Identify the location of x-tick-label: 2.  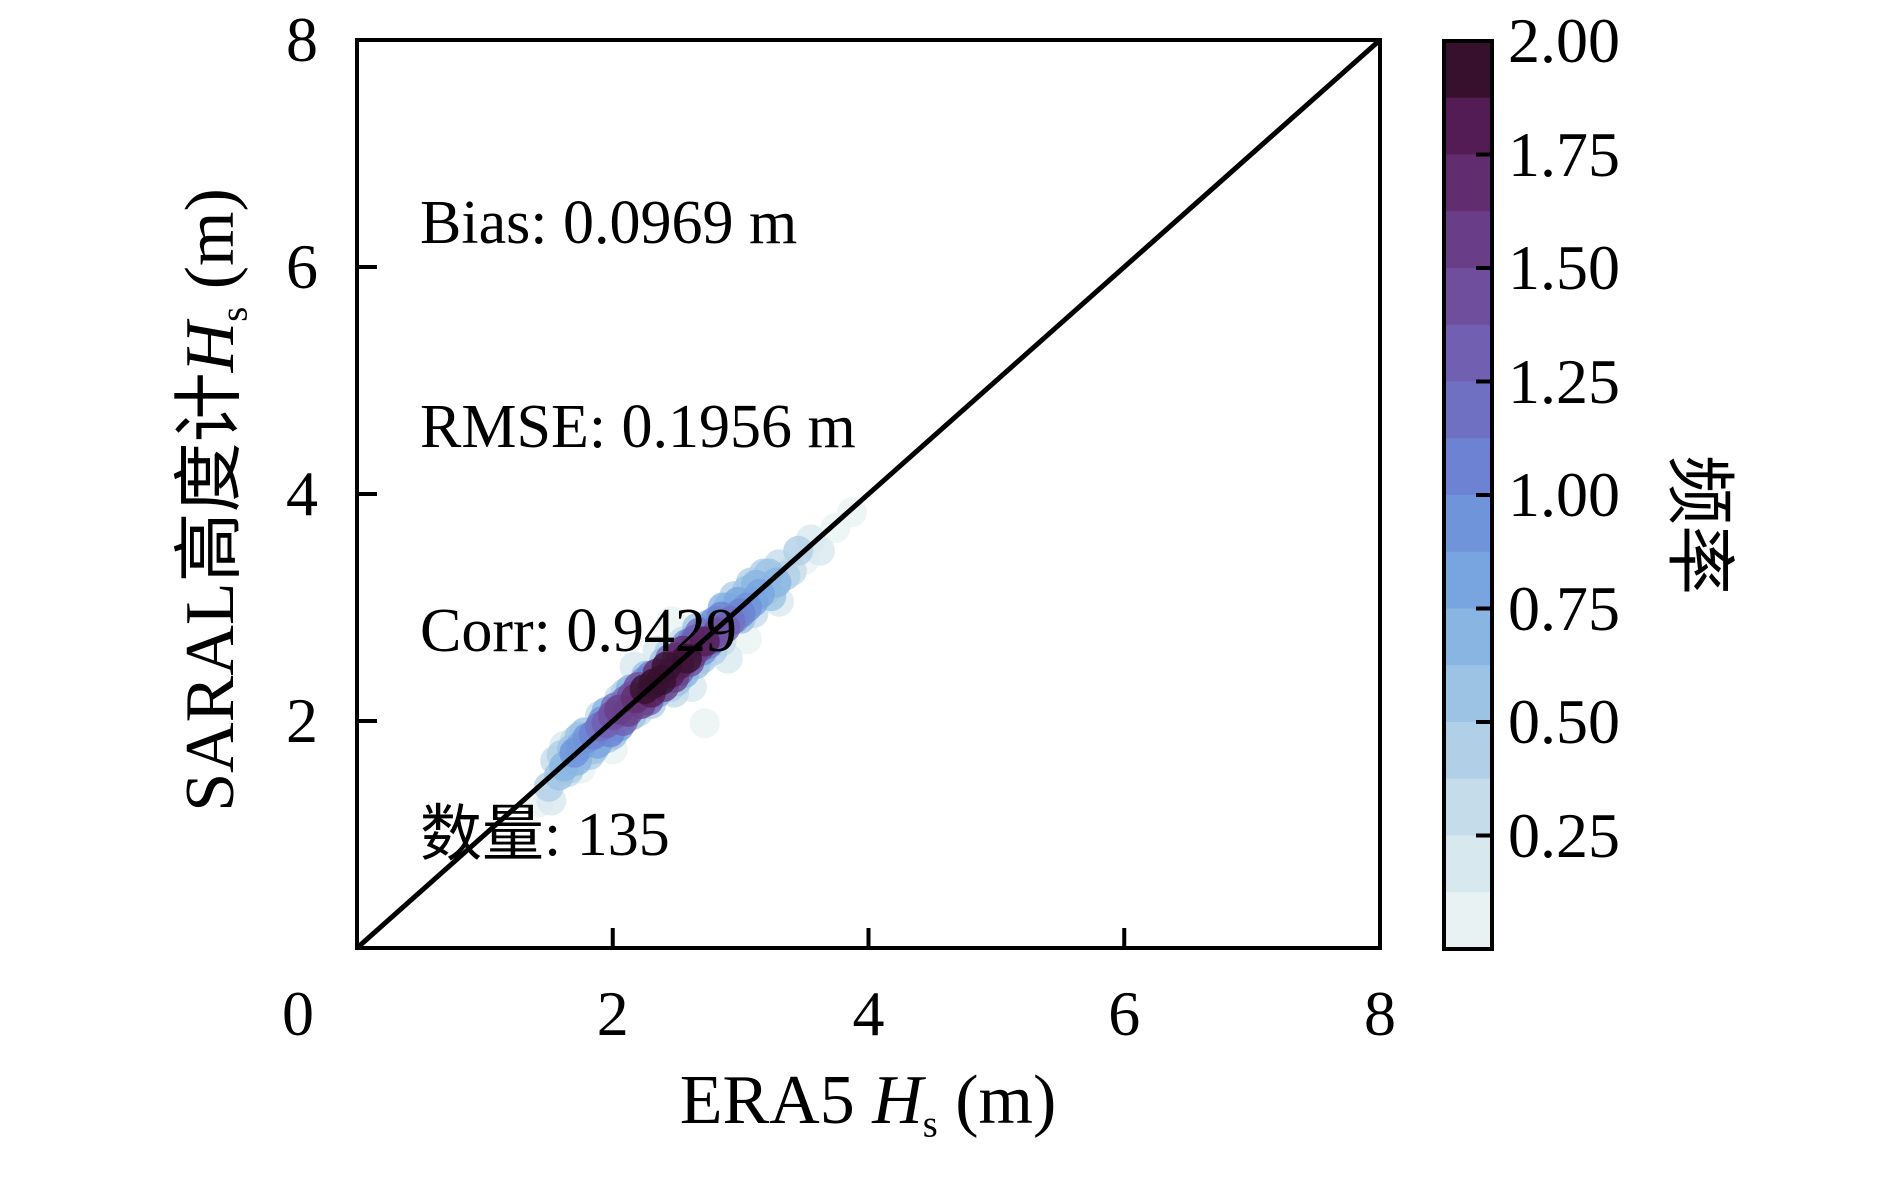
(612, 1013).